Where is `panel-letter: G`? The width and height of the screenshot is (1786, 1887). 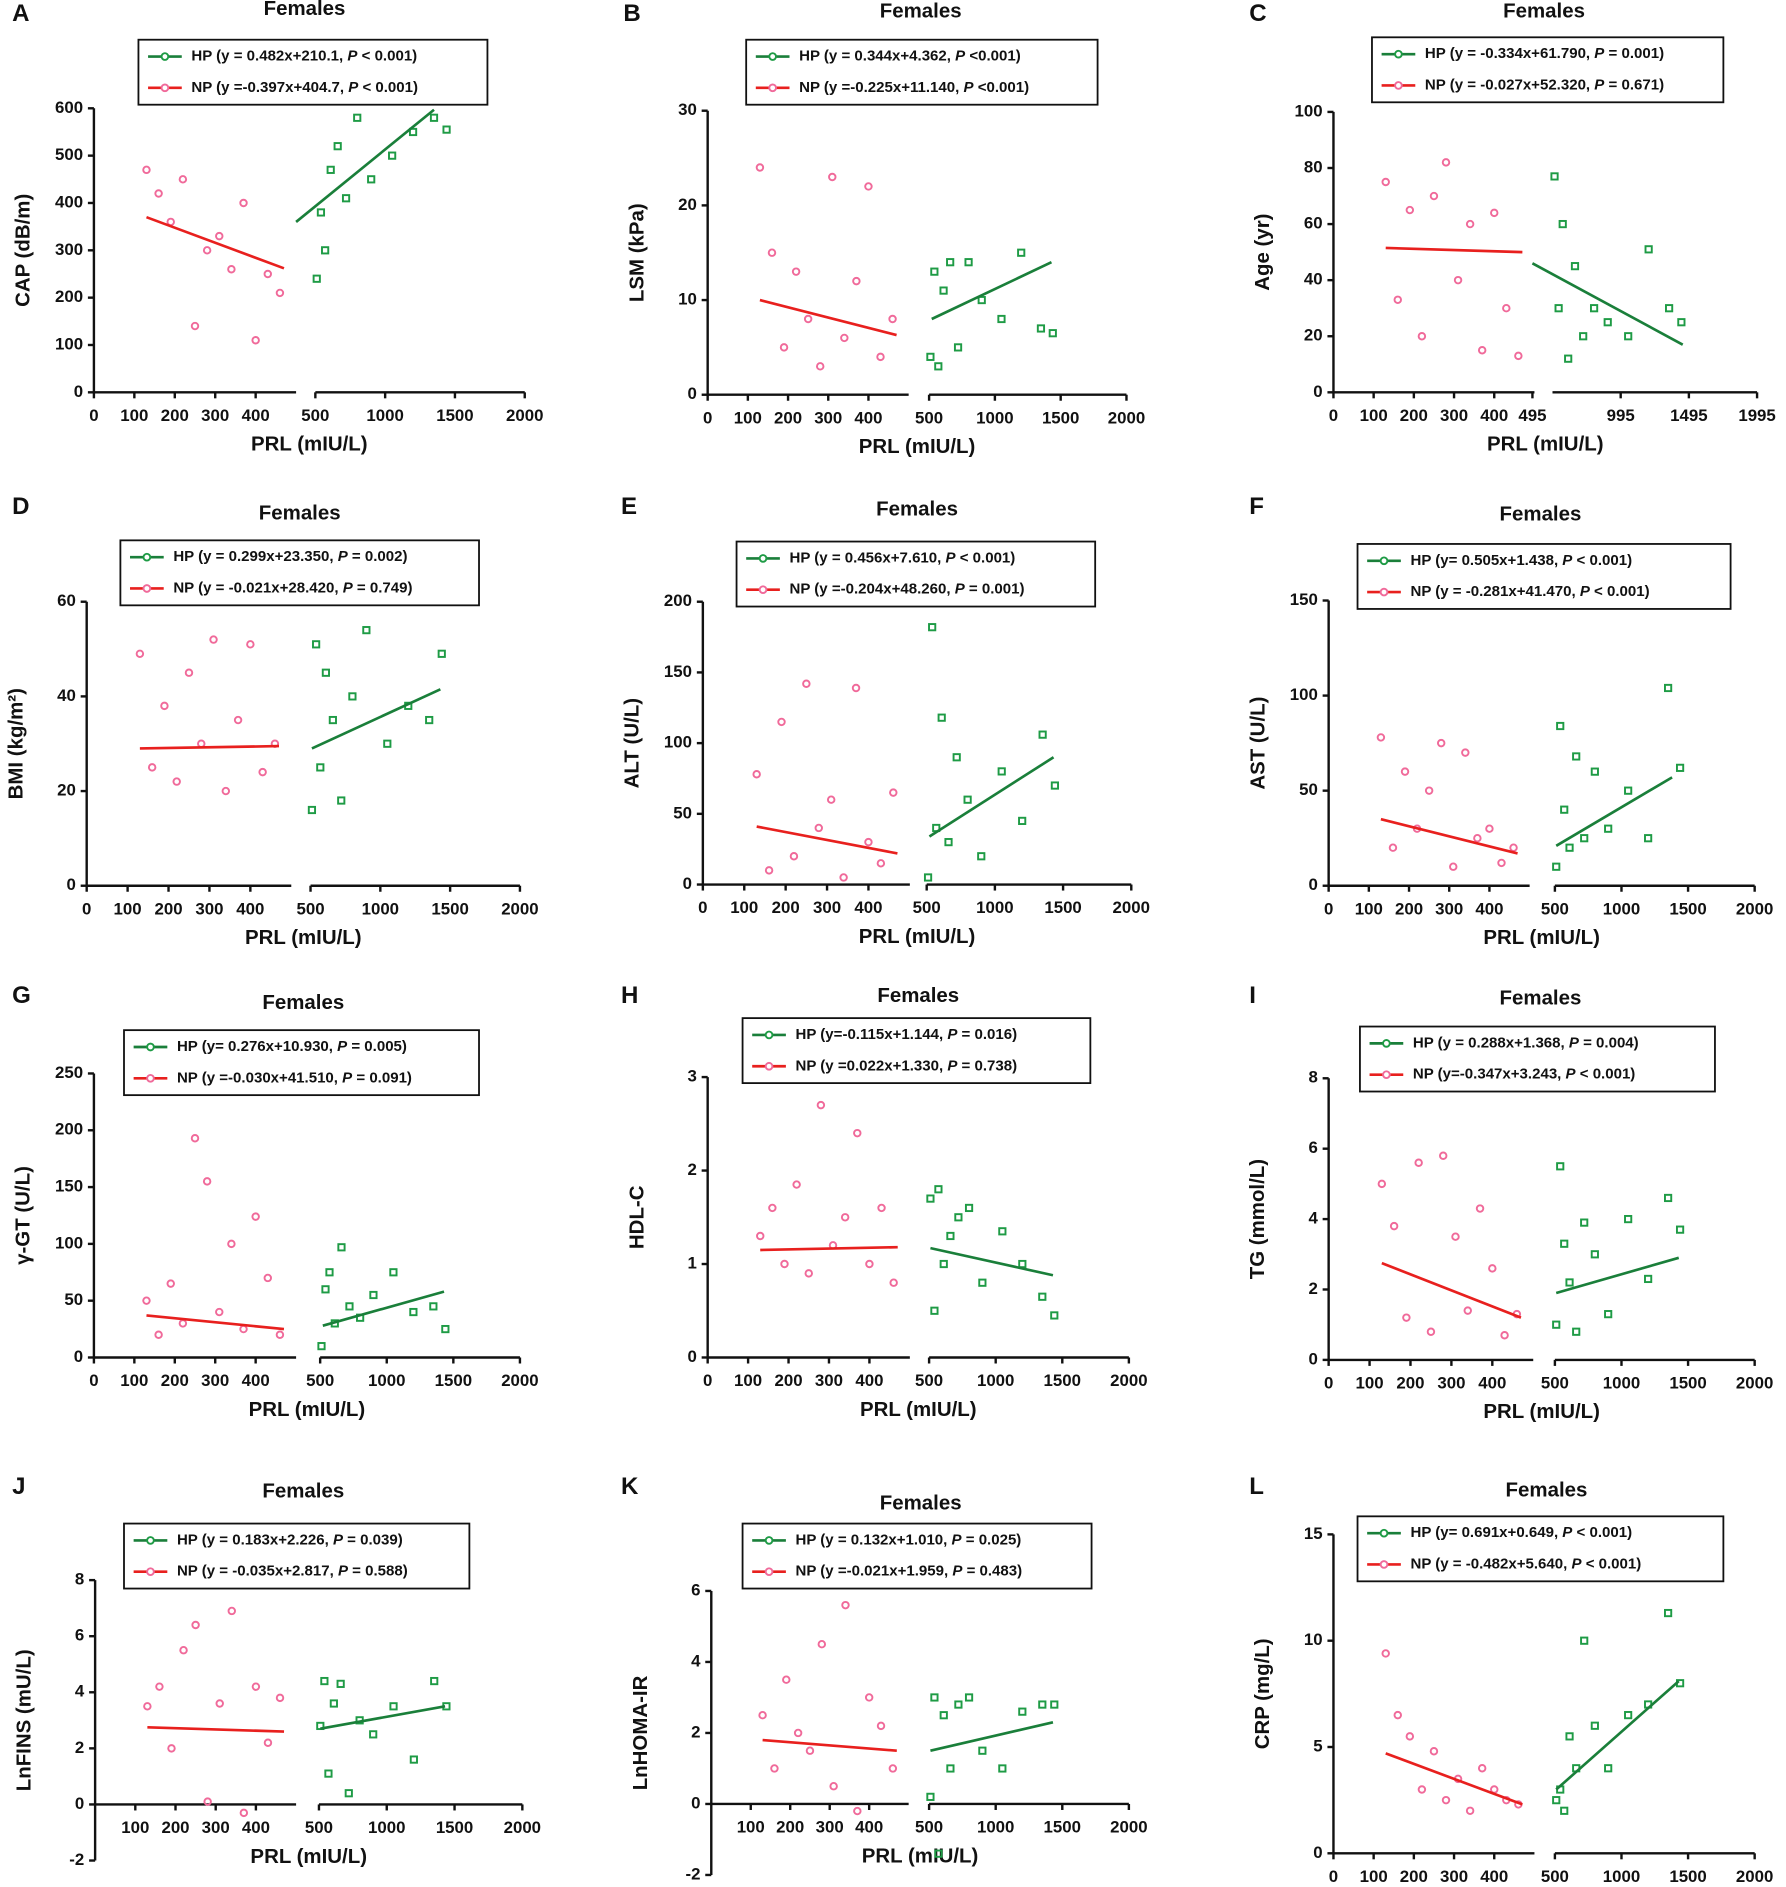
panel-letter: G is located at coordinates (21, 995).